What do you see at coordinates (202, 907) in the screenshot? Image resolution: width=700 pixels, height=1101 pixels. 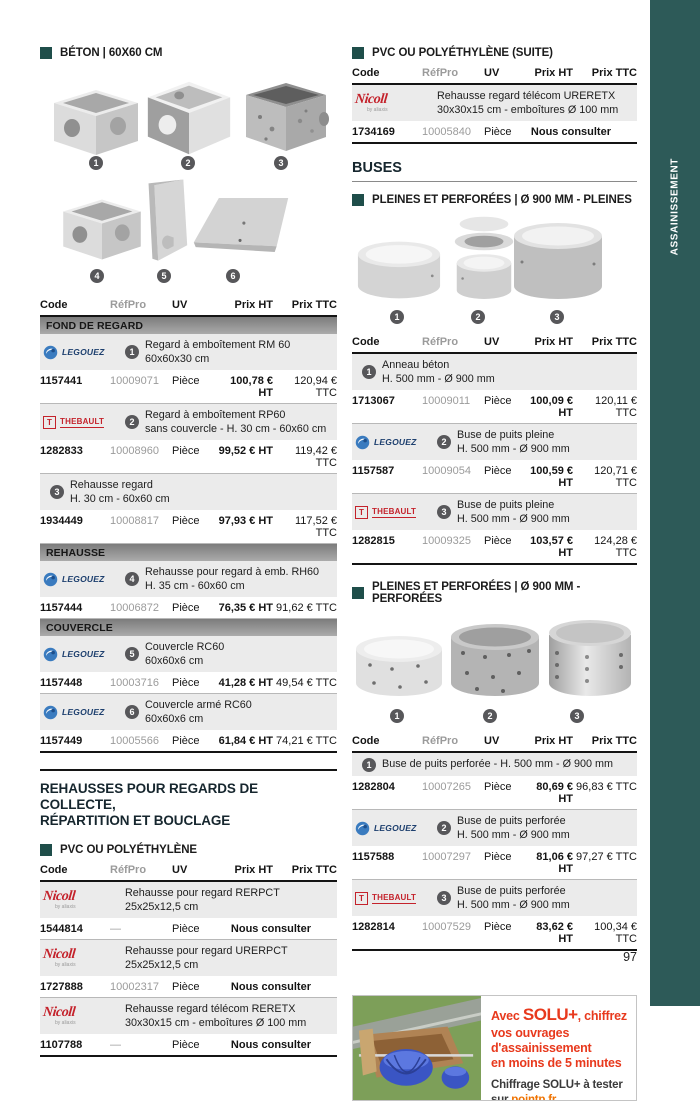 I see `product-desc: 25x25x12,5 cm` at bounding box center [202, 907].